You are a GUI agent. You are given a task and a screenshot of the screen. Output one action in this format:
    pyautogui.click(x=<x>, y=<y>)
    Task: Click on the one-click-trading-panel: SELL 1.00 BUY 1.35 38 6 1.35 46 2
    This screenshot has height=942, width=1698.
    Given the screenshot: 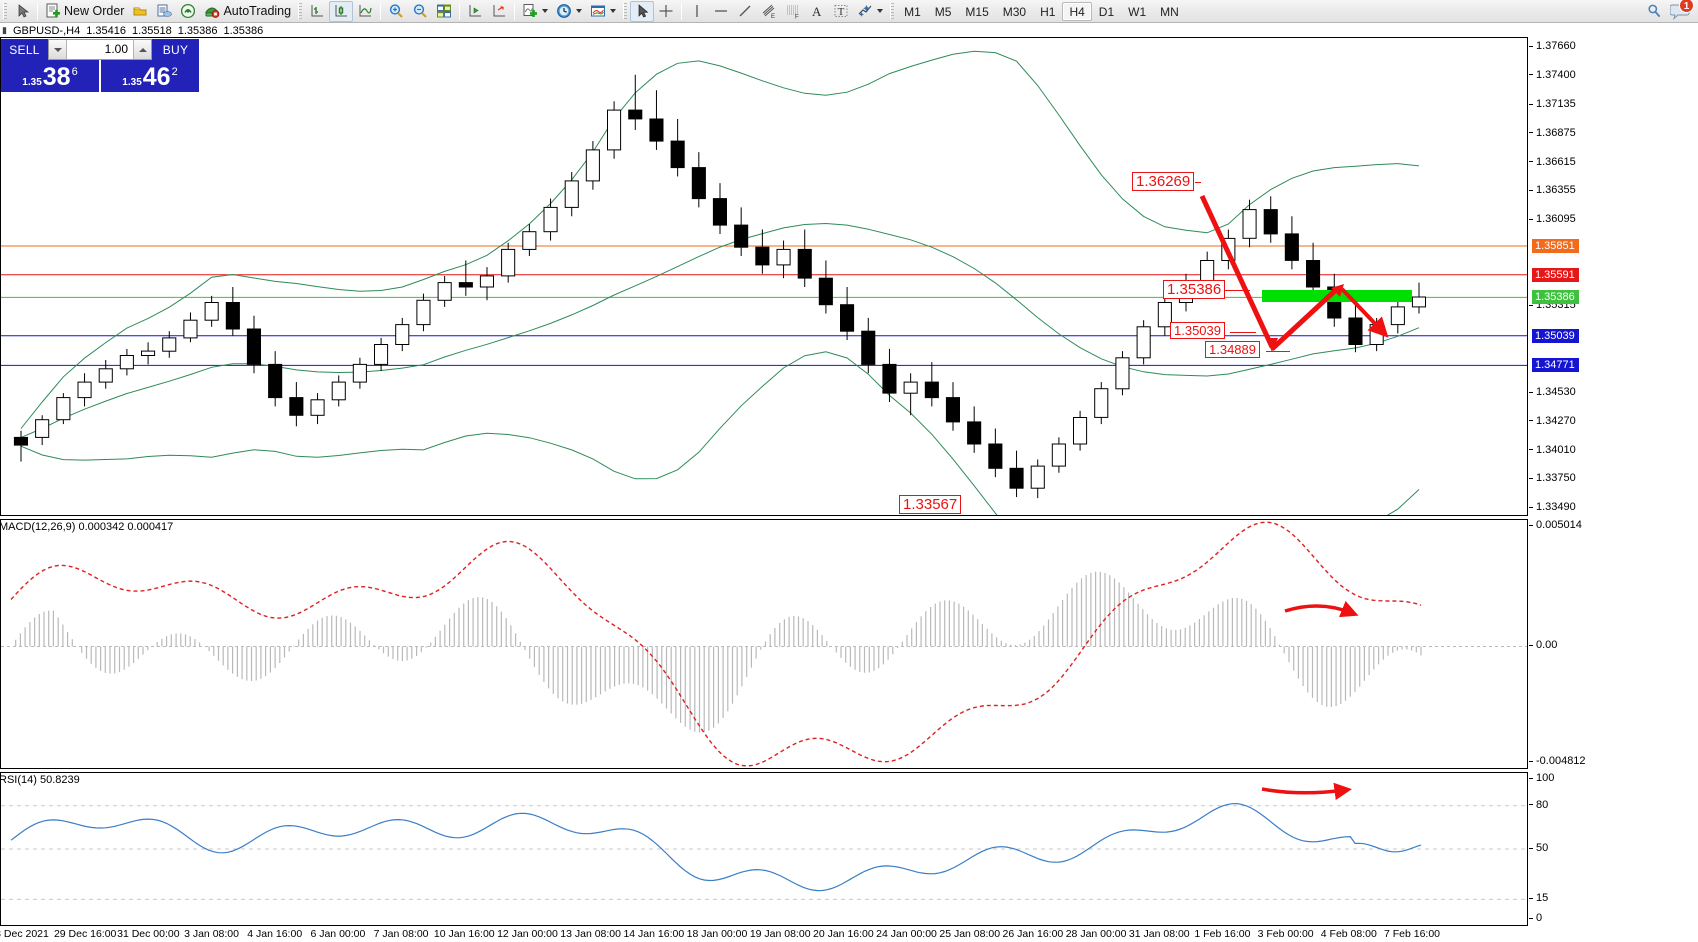 What is the action you would take?
    pyautogui.click(x=100, y=65)
    